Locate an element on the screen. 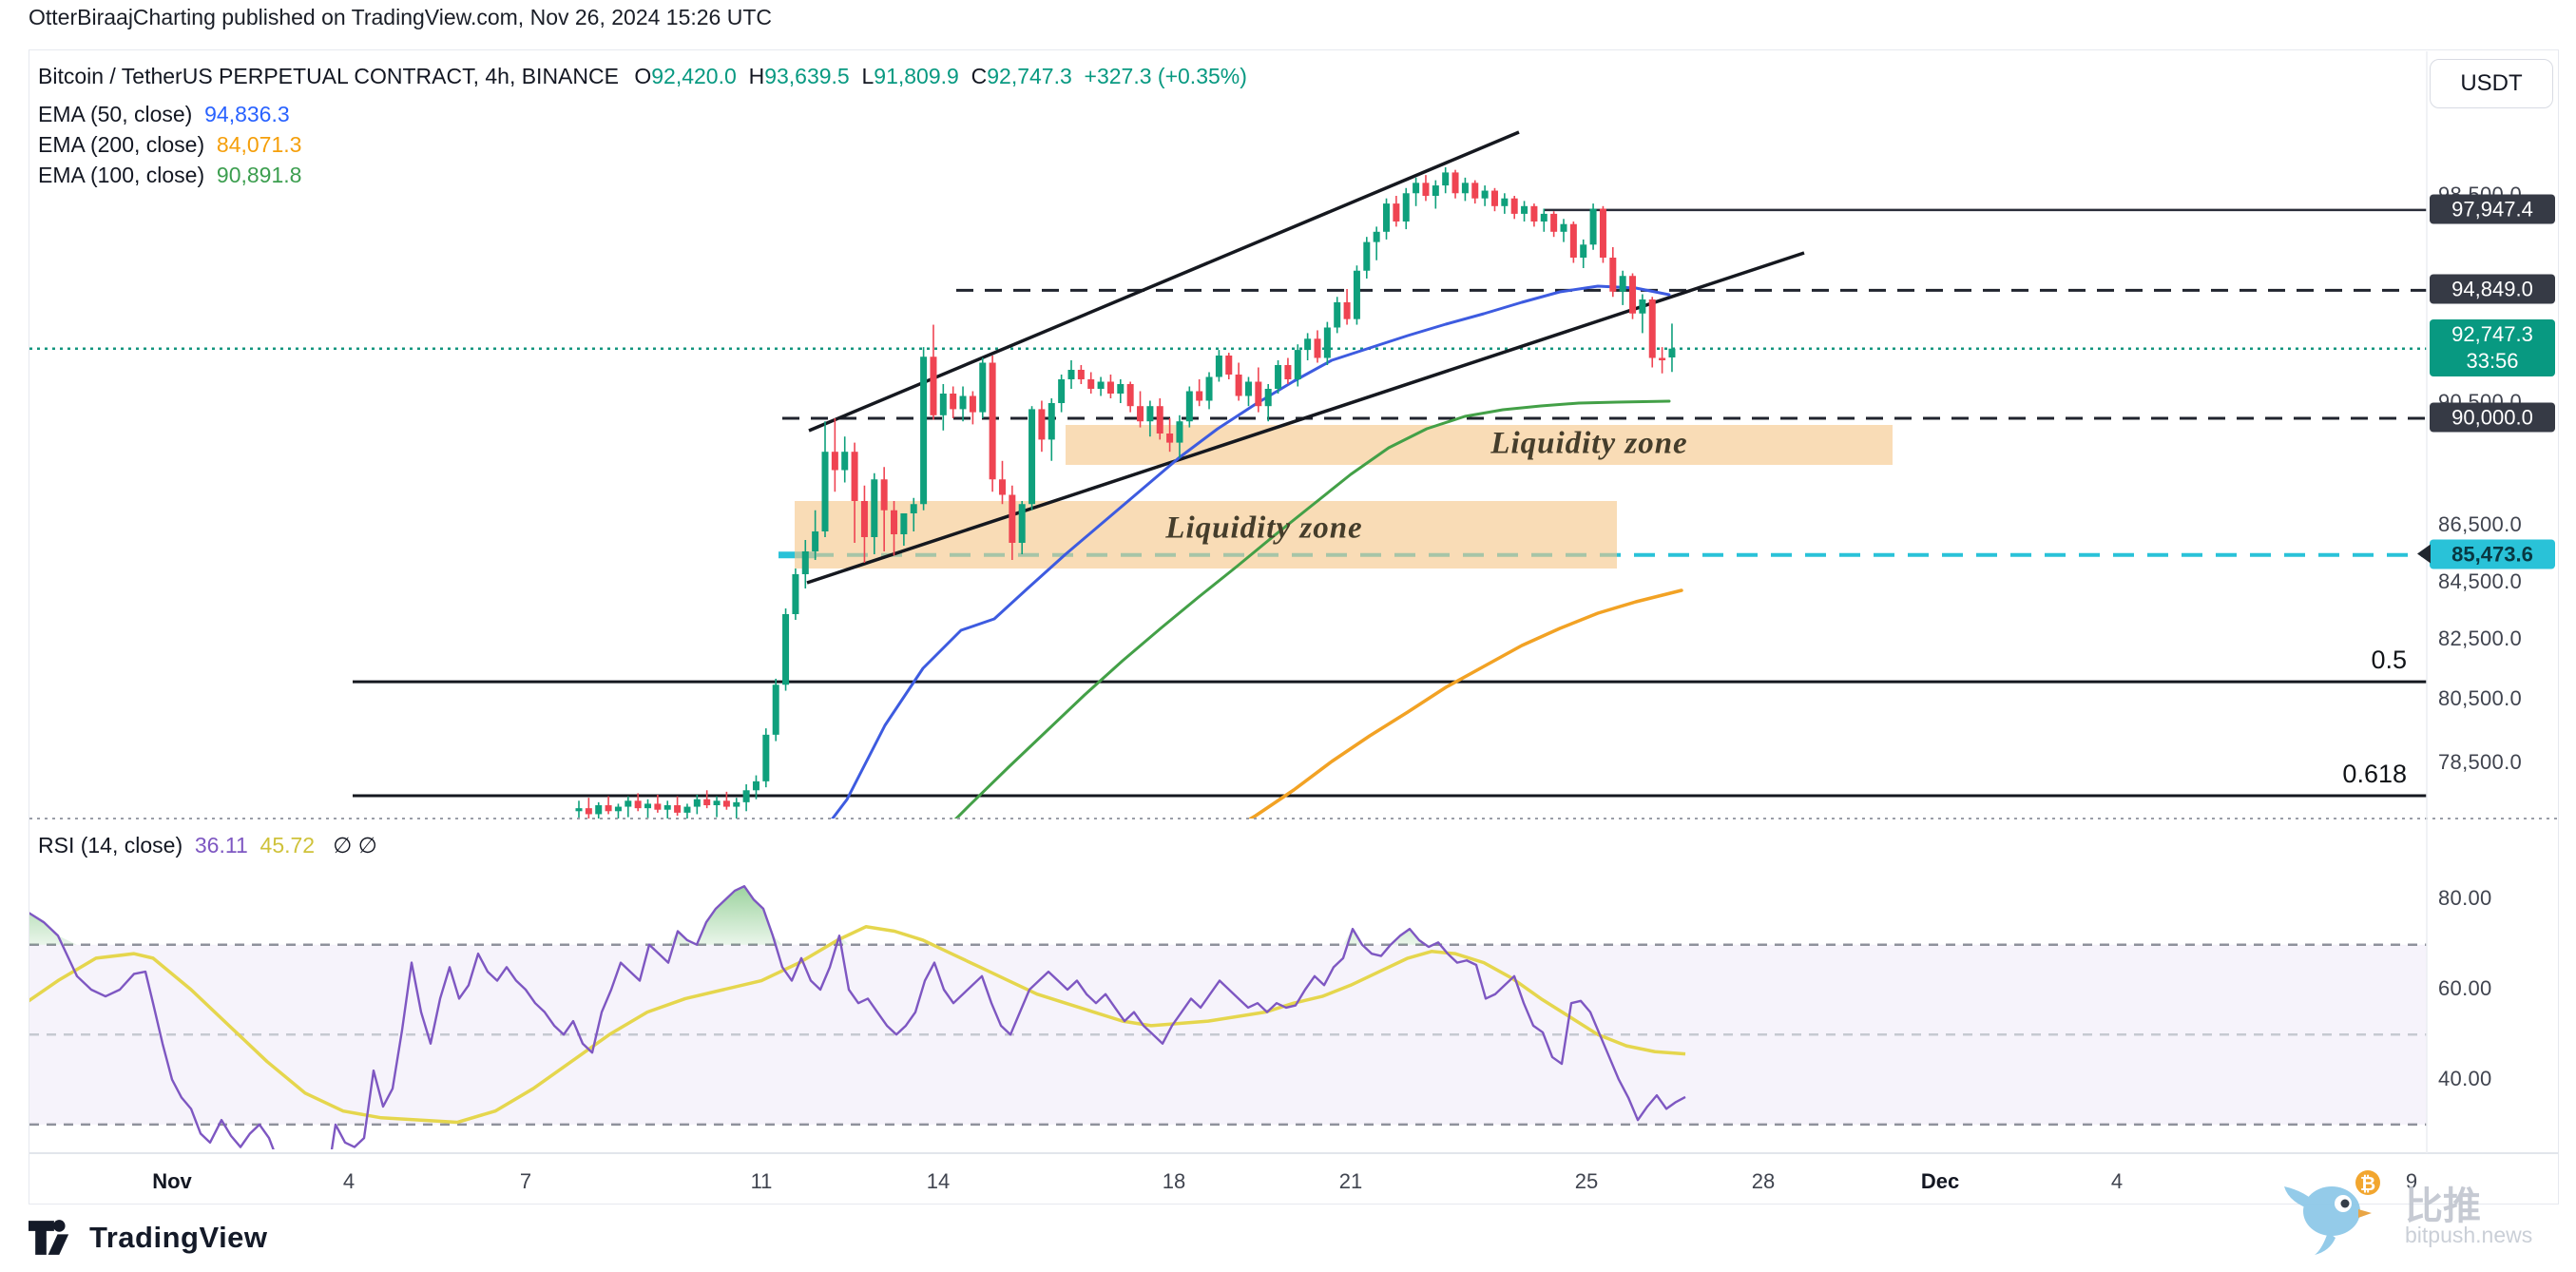  footer-brand: TradingView is located at coordinates (148, 1238).